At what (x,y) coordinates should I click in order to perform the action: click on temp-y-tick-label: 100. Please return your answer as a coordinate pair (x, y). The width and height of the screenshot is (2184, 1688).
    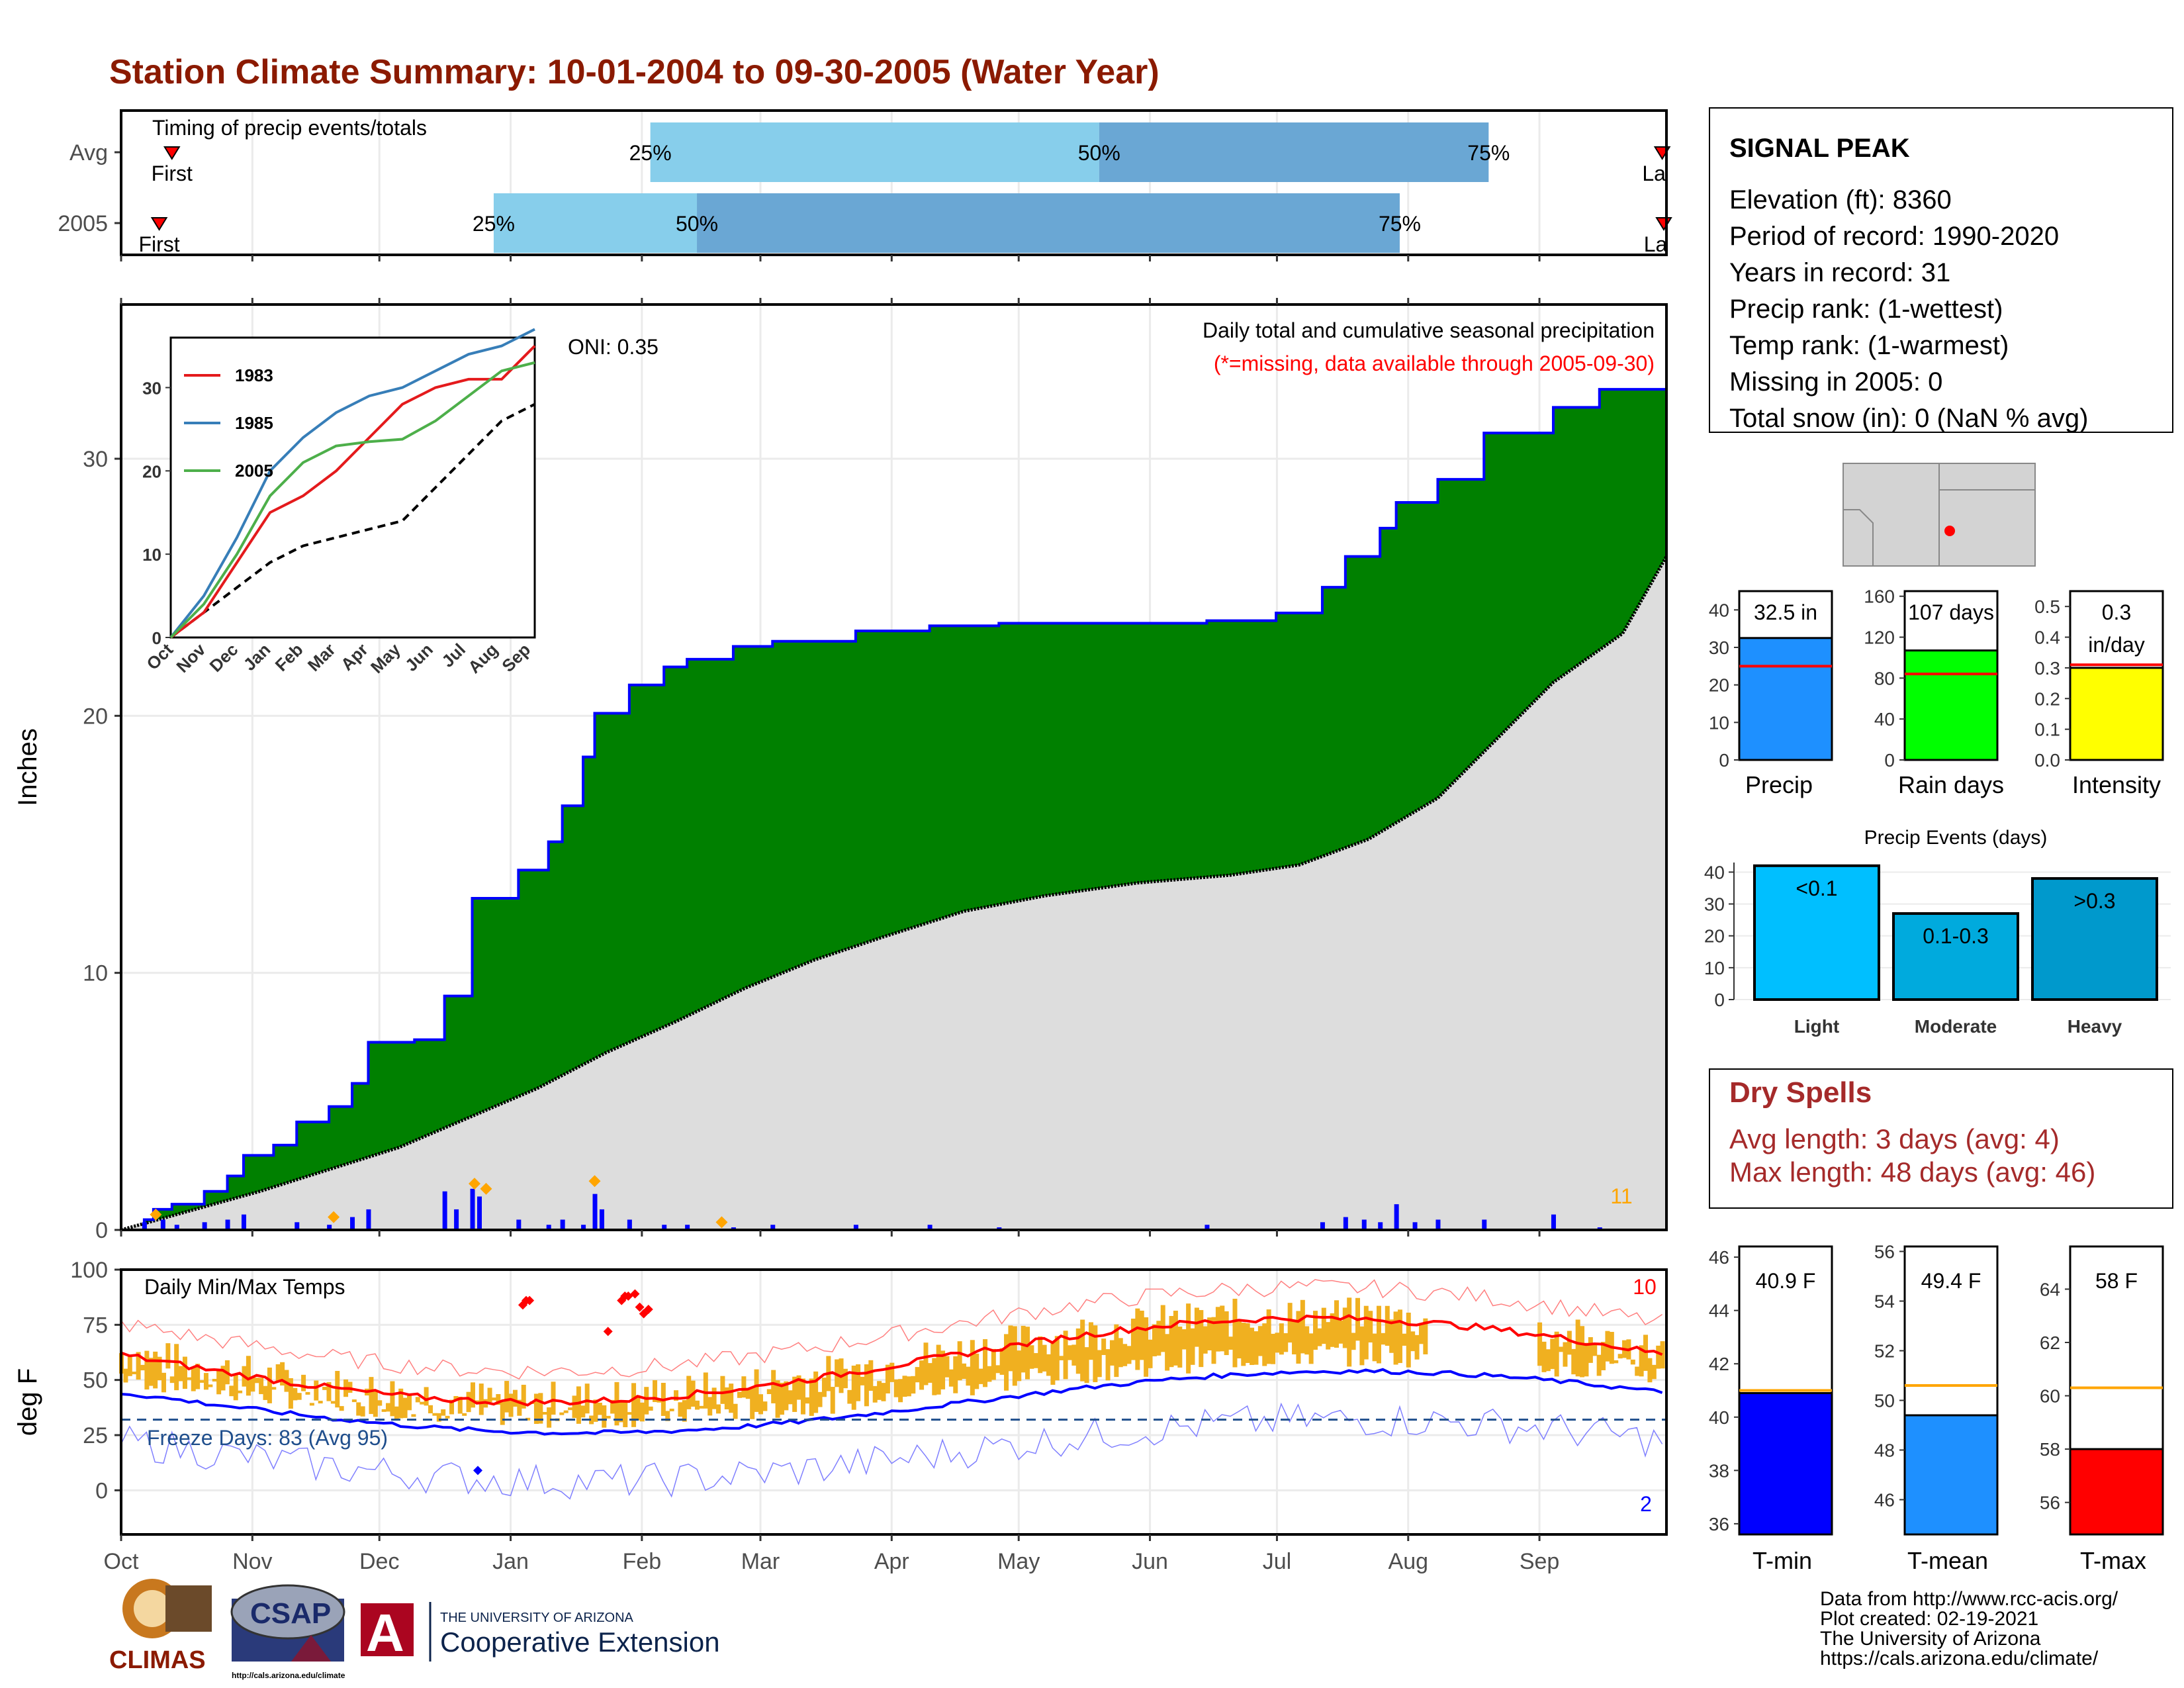
    Looking at the image, I should click on (89, 1270).